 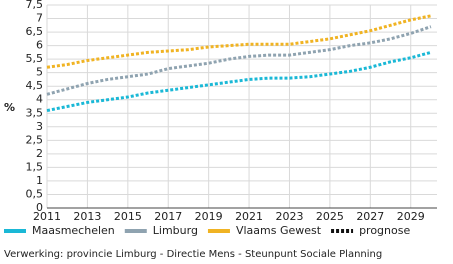 I want to click on y-tick-label: 7, so click(x=39, y=18).